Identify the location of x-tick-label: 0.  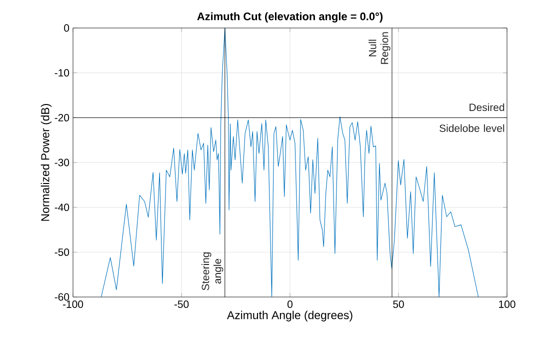
(290, 304).